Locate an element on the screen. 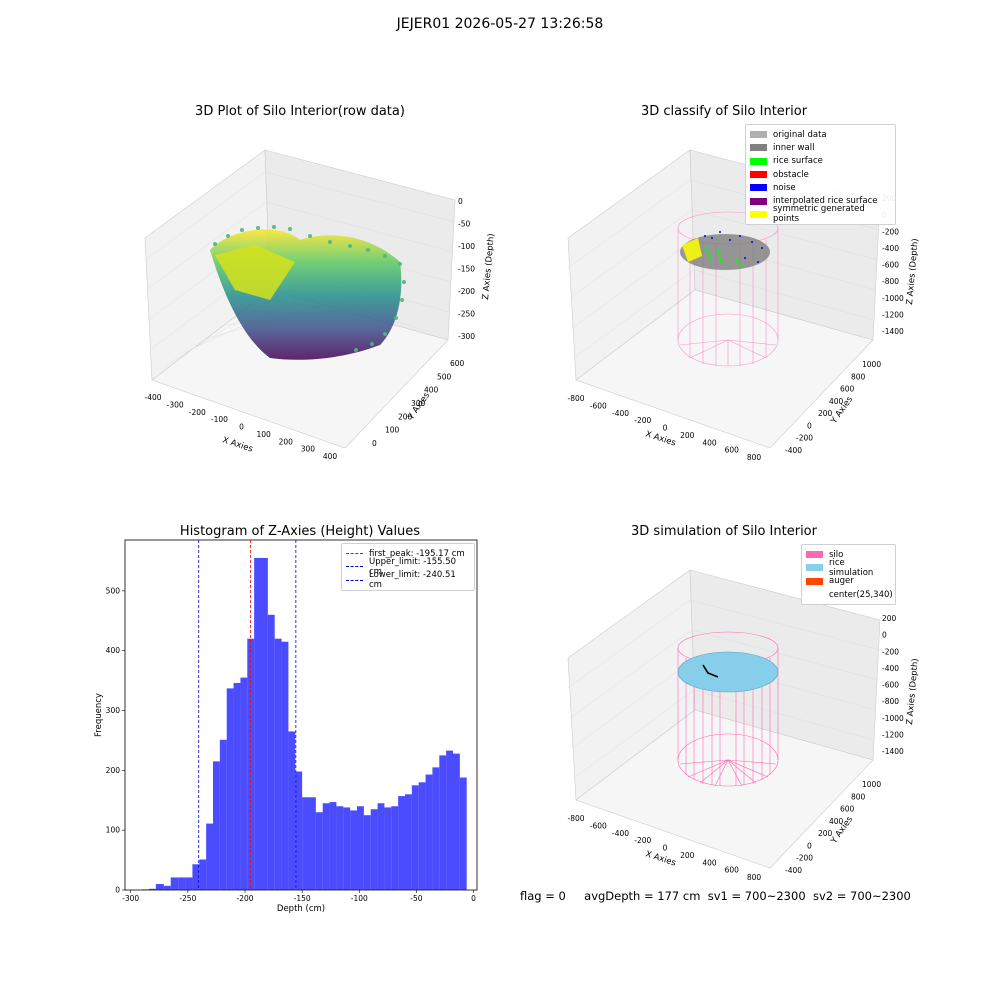  classify-legend-entry: noise is located at coordinates (820, 187).